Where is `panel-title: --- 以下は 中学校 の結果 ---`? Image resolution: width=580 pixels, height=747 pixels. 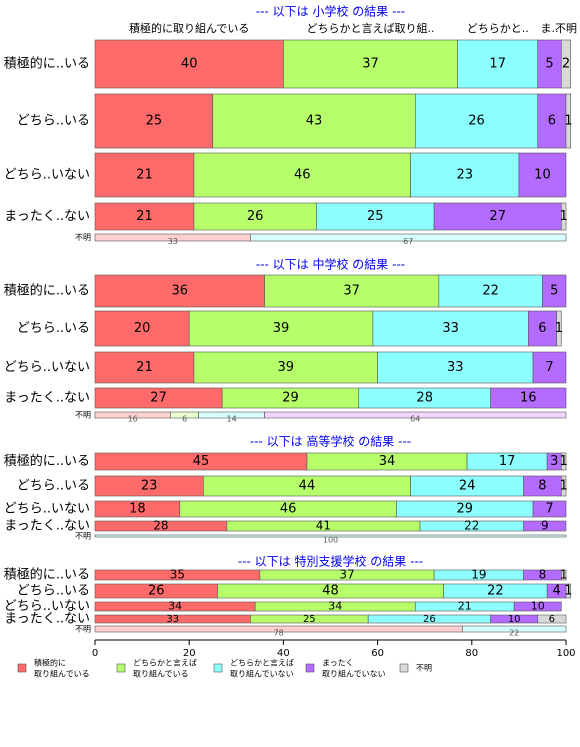
panel-title: --- 以下は 中学校 の結果 --- is located at coordinates (330, 264).